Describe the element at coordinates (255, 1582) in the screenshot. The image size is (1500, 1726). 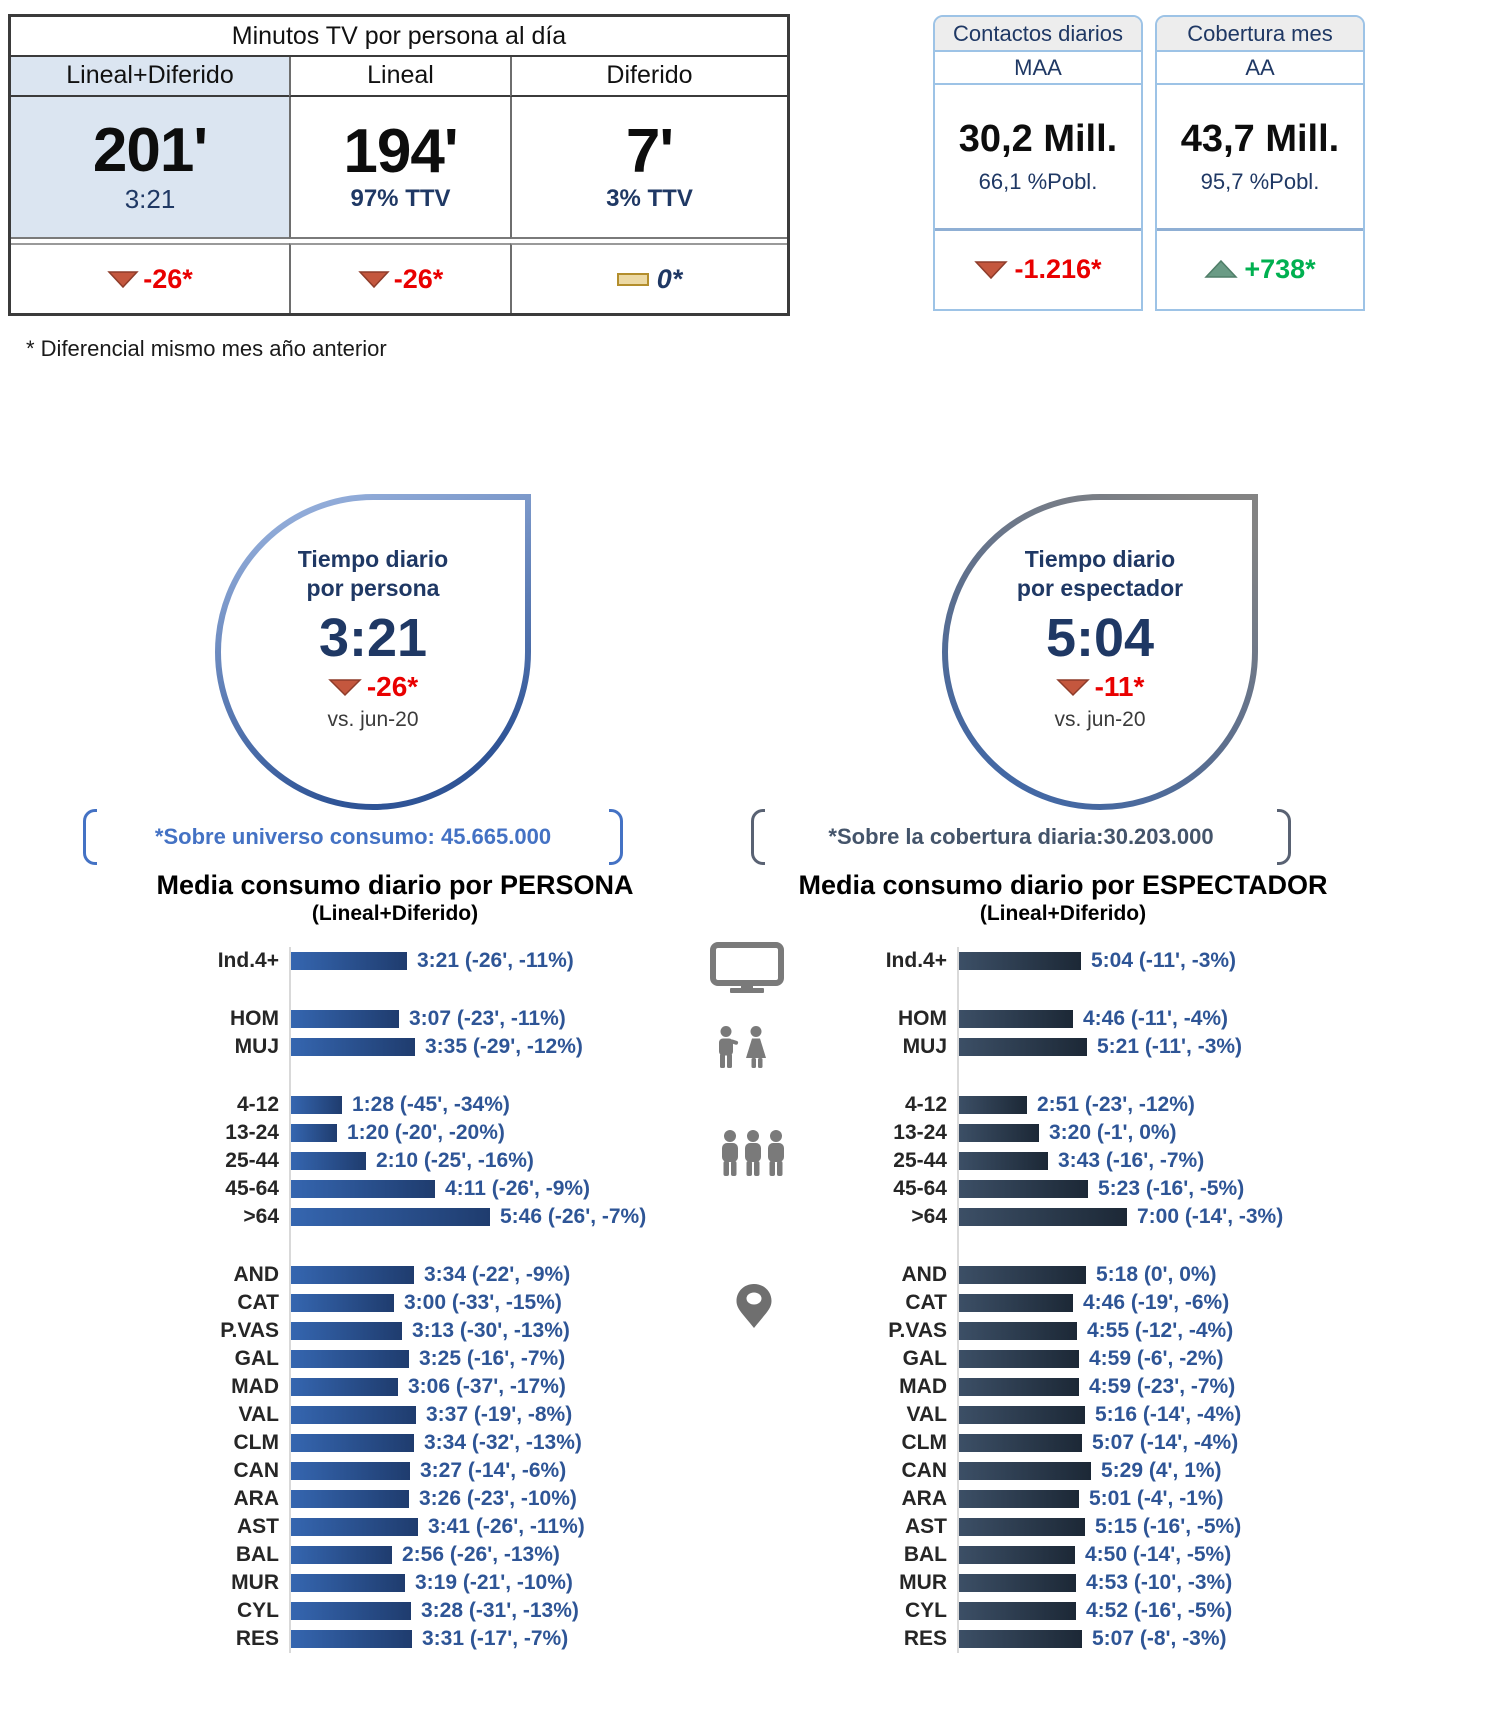
I see `category-label: MUR` at that location.